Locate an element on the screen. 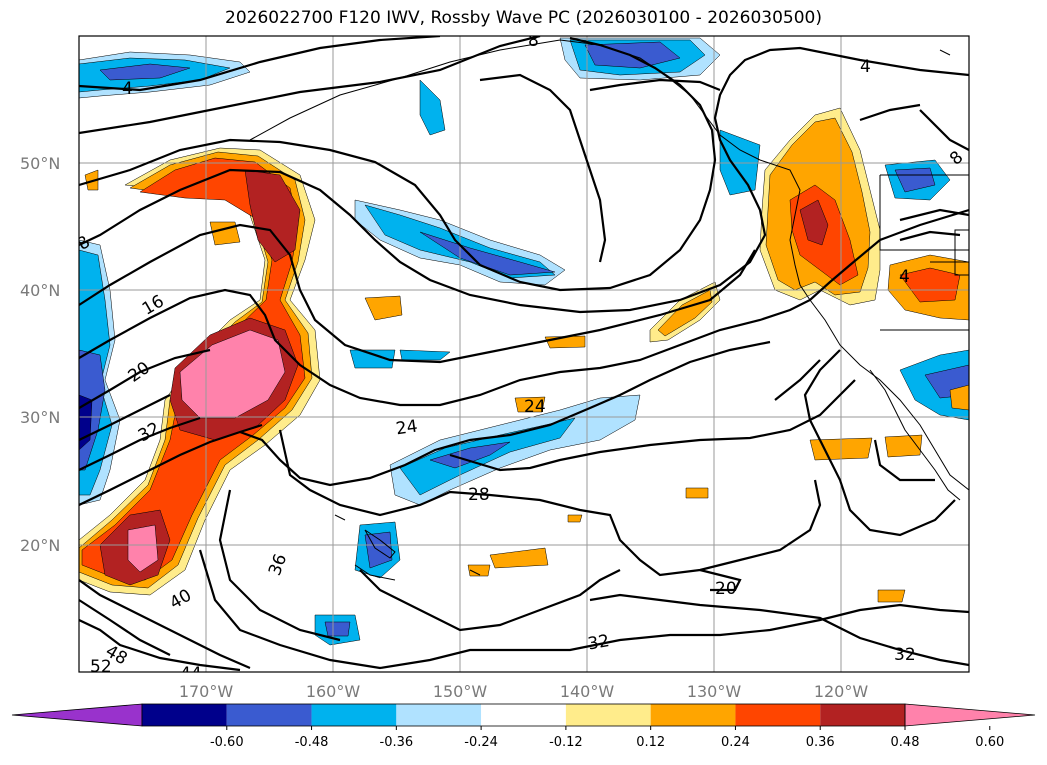  longitude-labels: 170°W 160°W 150°W 140°W 130°W 120°W is located at coordinates (524, 691).